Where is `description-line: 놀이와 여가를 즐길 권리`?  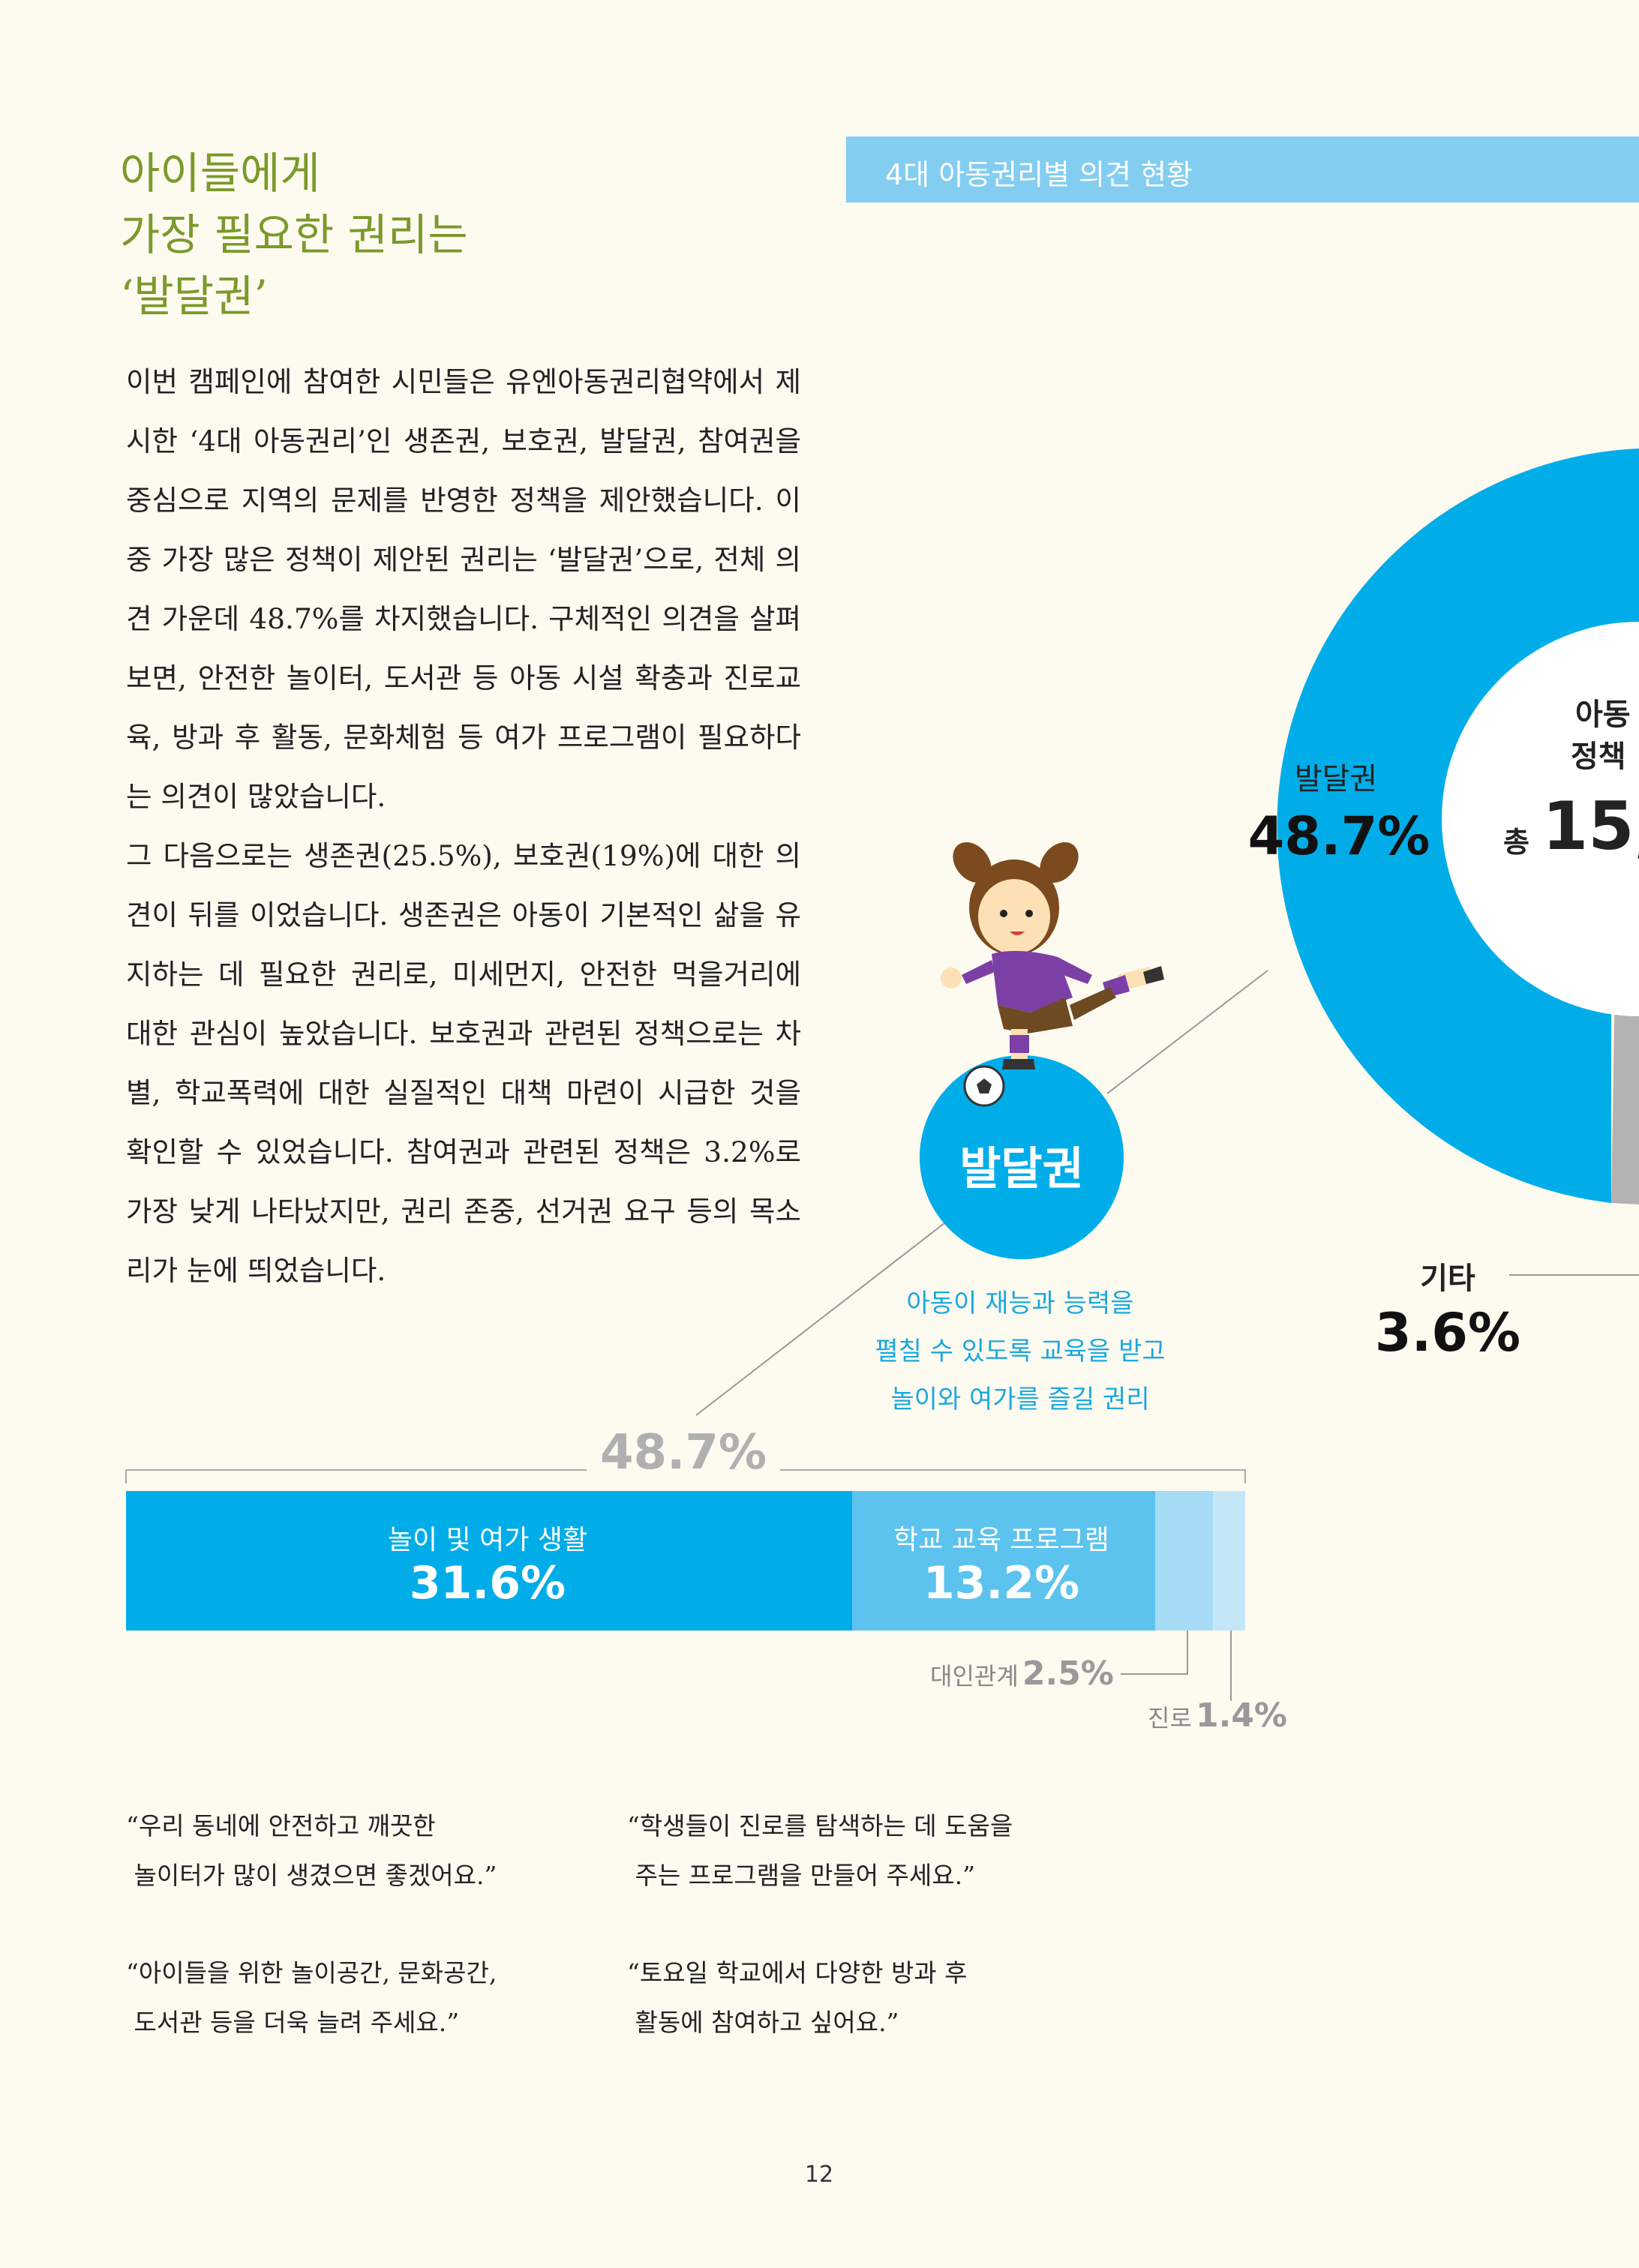
description-line: 놀이와 여가를 즐길 권리 is located at coordinates (1020, 1399).